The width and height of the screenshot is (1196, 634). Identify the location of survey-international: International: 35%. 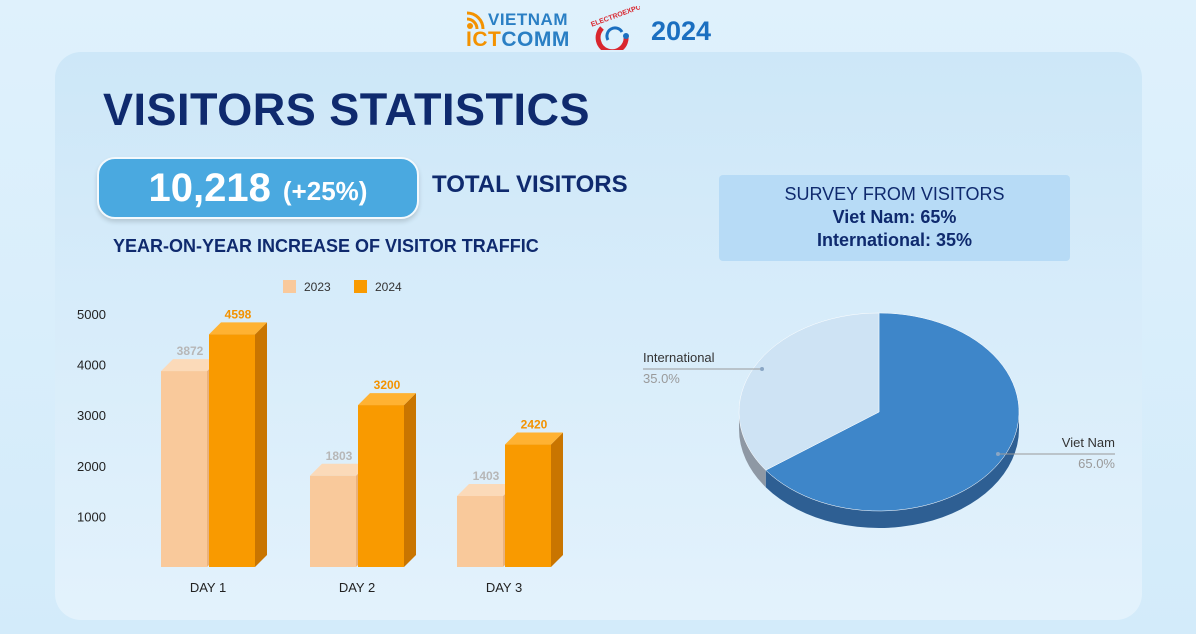
(894, 240).